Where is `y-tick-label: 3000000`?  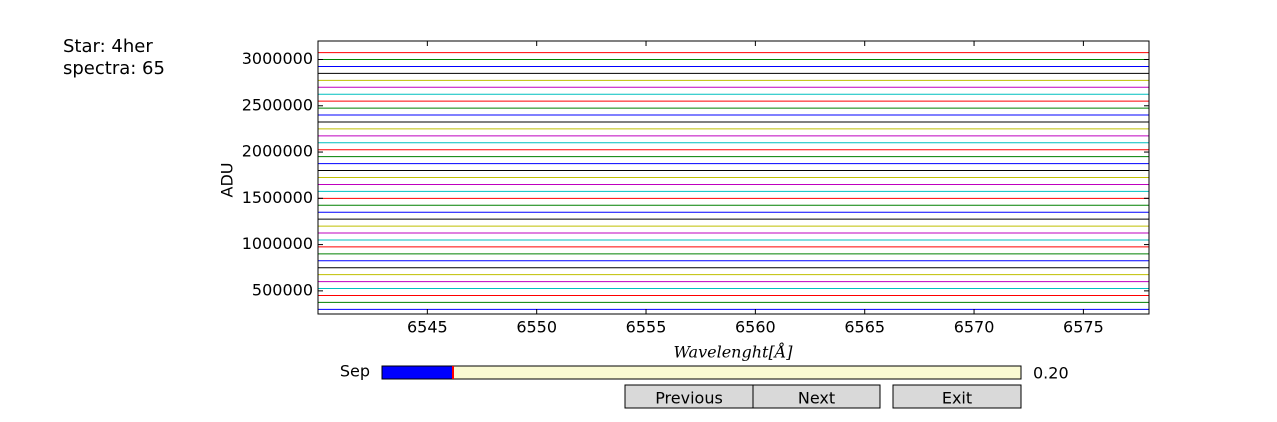 y-tick-label: 3000000 is located at coordinates (277, 58).